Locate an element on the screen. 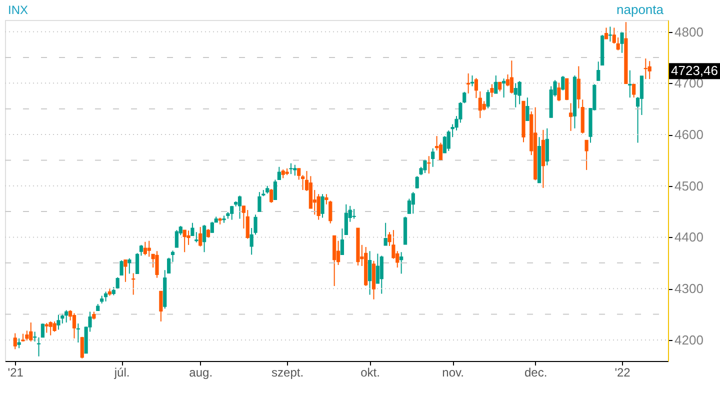 This screenshot has width=720, height=399. x-tick-label: okt. is located at coordinates (370, 373).